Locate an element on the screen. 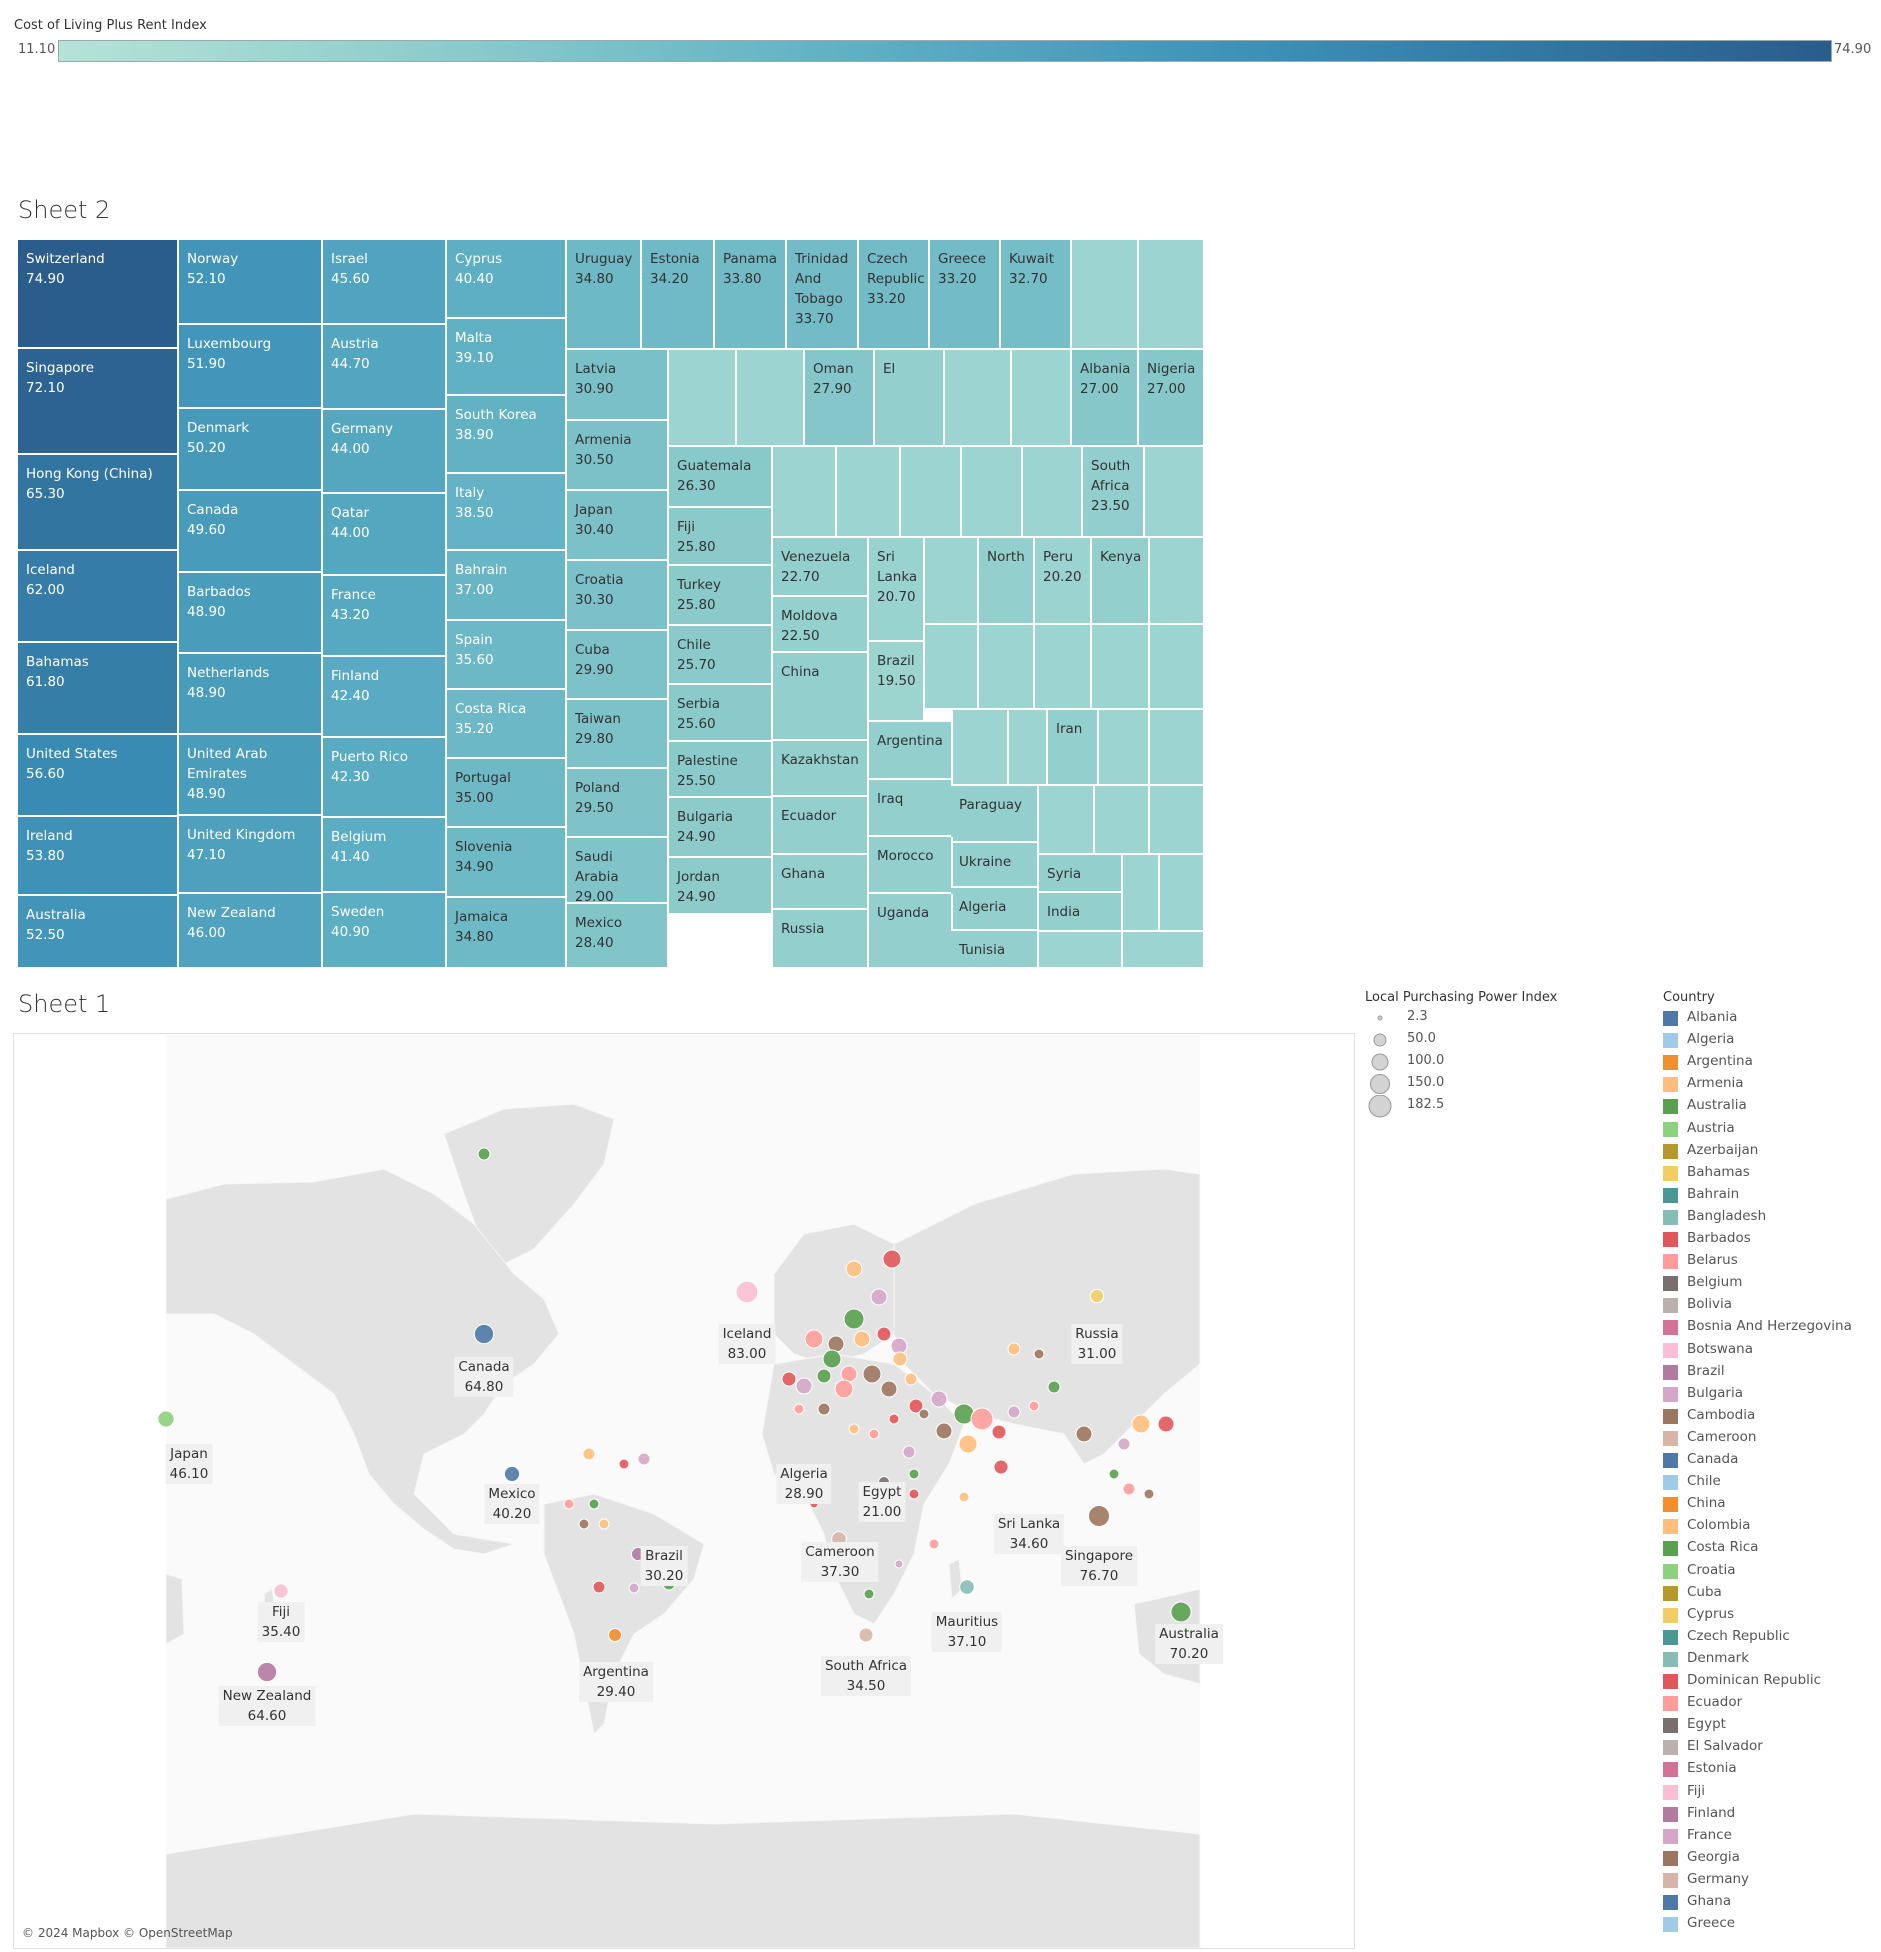 The image size is (1881, 1952). treemap-cell: Russia is located at coordinates (821, 939).